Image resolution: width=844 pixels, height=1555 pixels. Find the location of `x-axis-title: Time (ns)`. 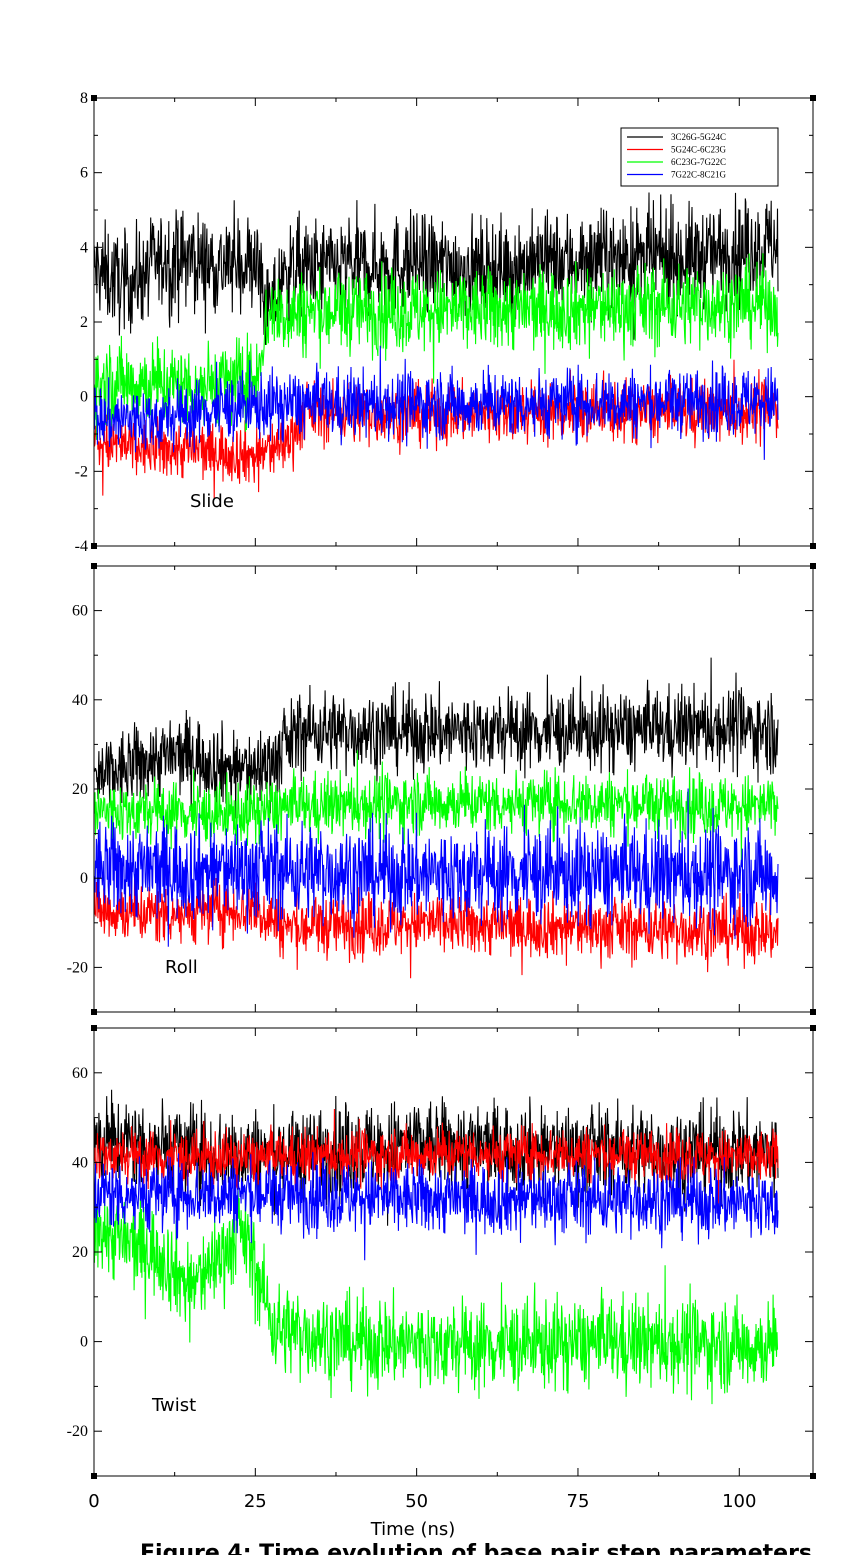

x-axis-title: Time (ns) is located at coordinates (413, 1529).